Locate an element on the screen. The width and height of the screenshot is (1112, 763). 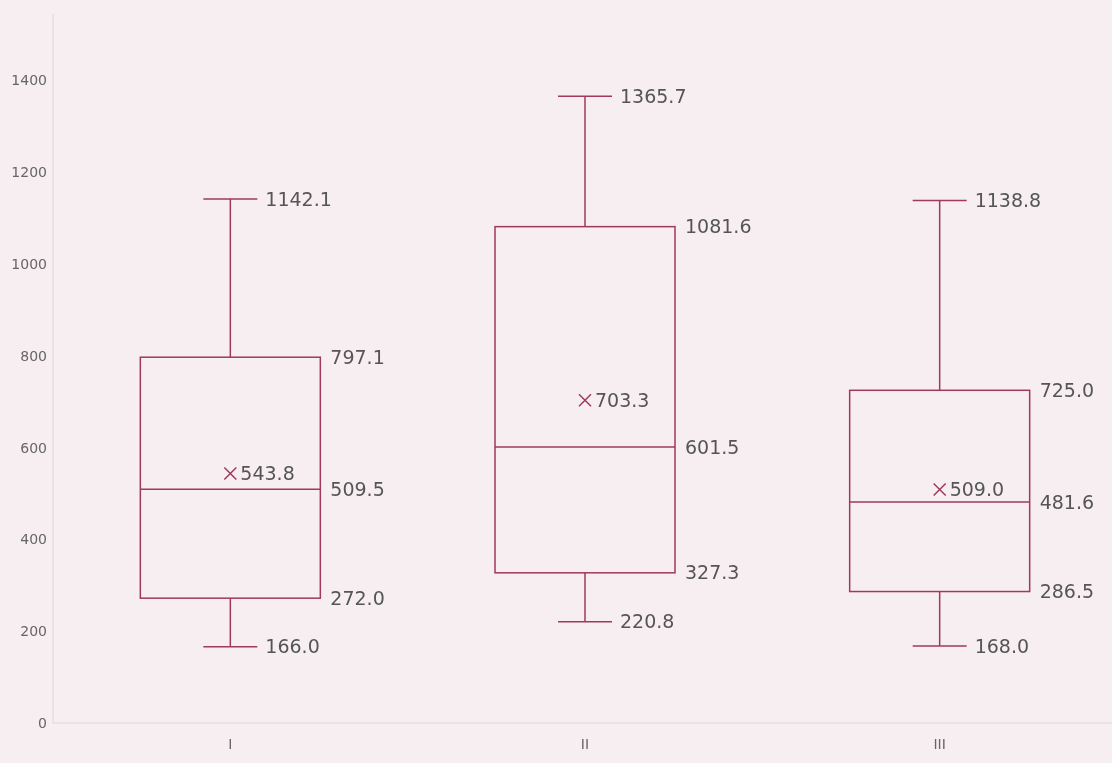
annotation: 601.5 is located at coordinates (712, 446).